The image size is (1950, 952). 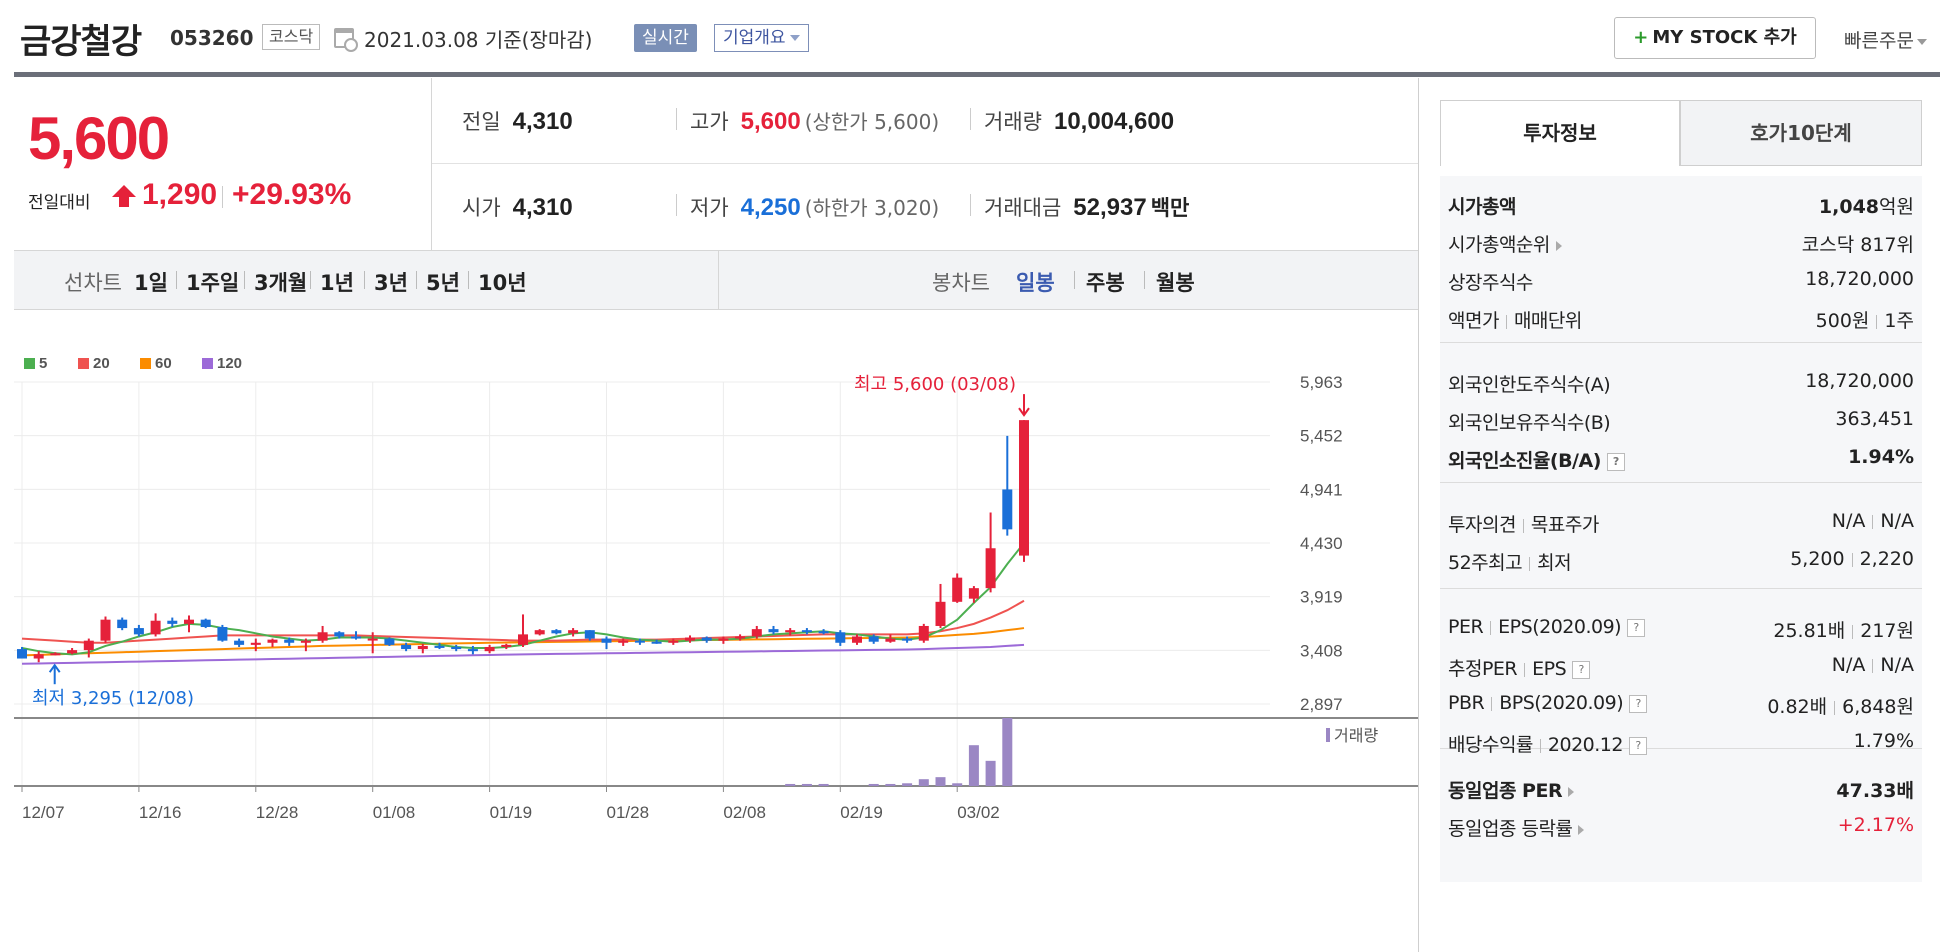 I want to click on period-weekly: 주봉, so click(x=1105, y=283).